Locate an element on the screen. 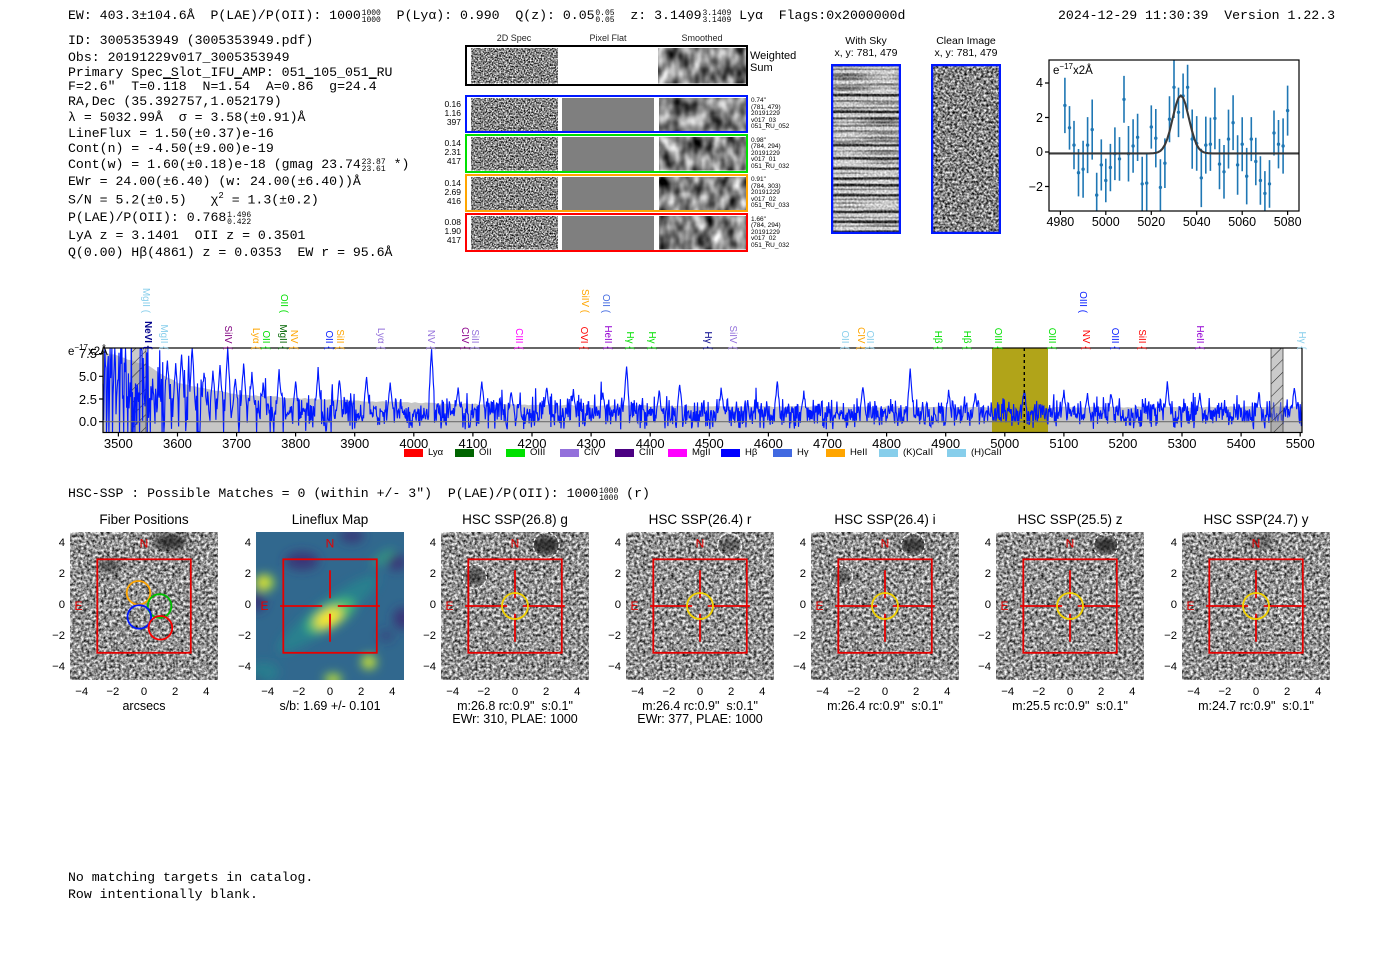 This screenshot has width=1400, height=953. svg-text: CIII { is located at coordinates (518, 339).